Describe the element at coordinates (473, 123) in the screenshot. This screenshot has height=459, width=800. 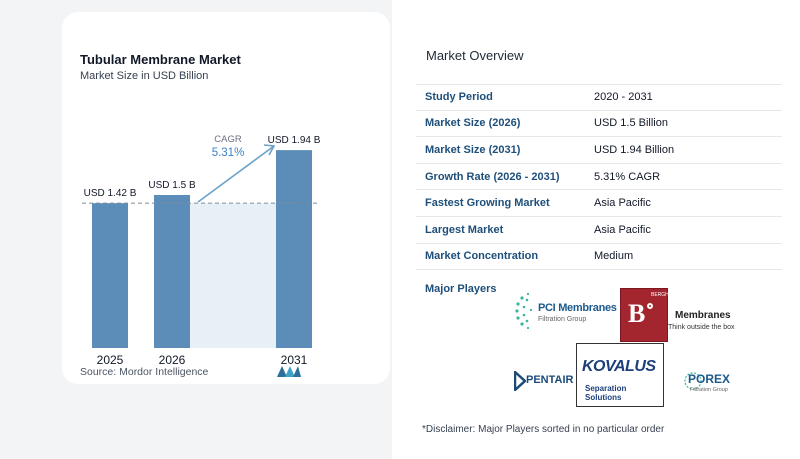
I see `overview-row-label: Market Size (2026)` at that location.